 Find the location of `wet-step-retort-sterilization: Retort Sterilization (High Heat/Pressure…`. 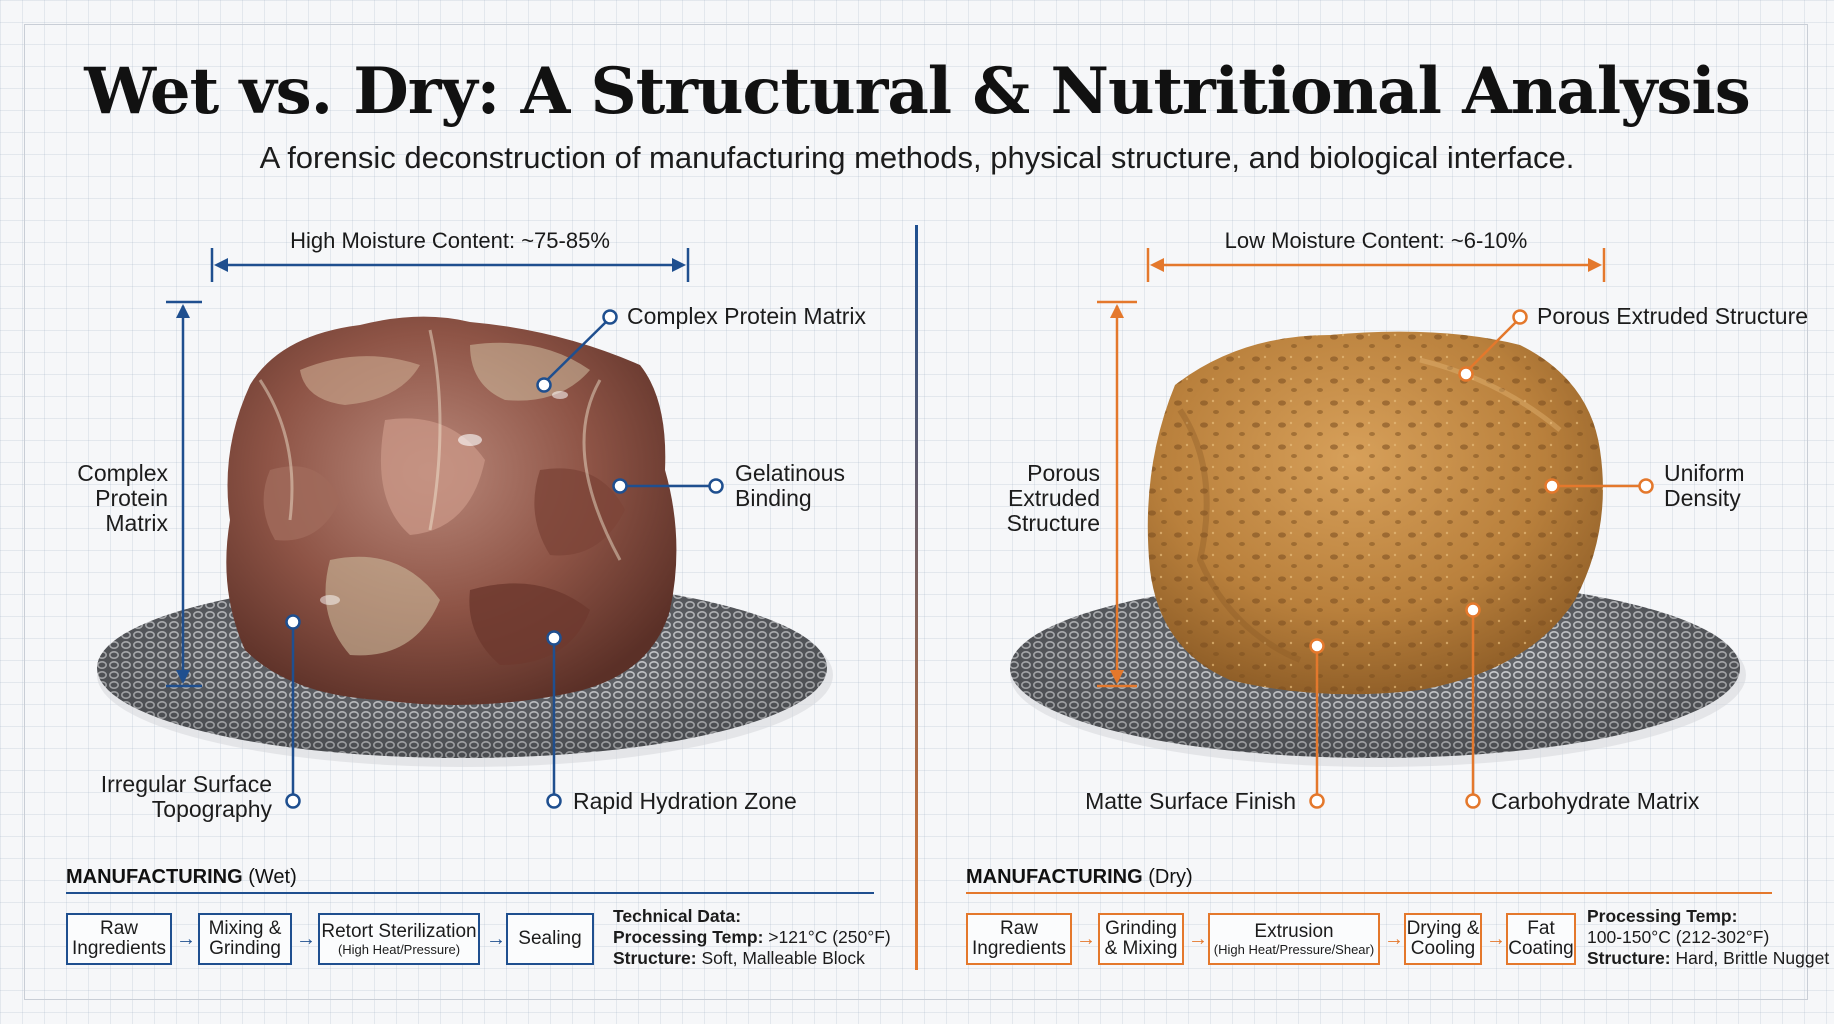

wet-step-retort-sterilization: Retort Sterilization (High Heat/Pressure… is located at coordinates (399, 939).